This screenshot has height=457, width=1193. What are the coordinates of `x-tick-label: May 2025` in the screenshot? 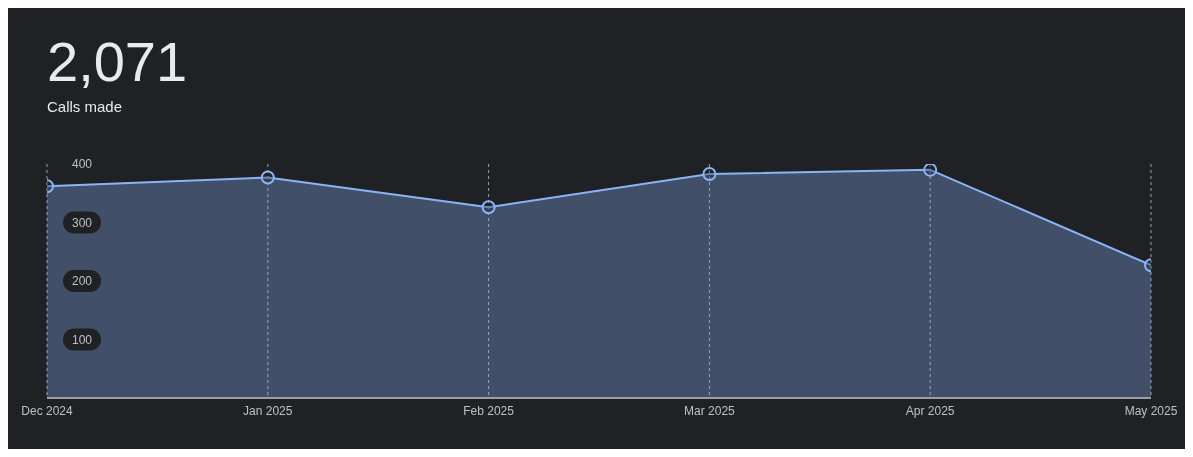 It's located at (1151, 410).